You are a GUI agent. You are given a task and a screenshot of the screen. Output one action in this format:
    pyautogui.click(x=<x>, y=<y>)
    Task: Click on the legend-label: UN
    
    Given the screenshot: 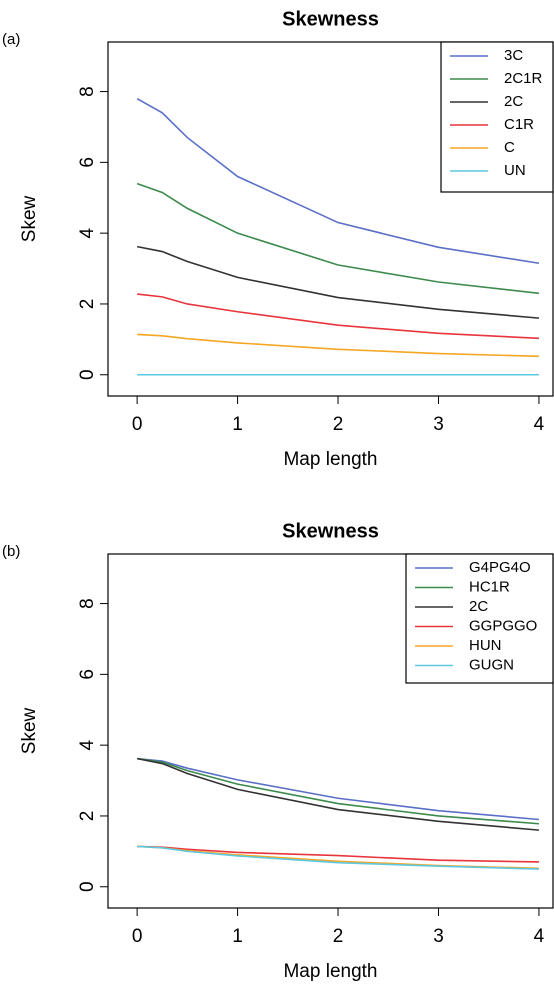 What is the action you would take?
    pyautogui.click(x=515, y=170)
    